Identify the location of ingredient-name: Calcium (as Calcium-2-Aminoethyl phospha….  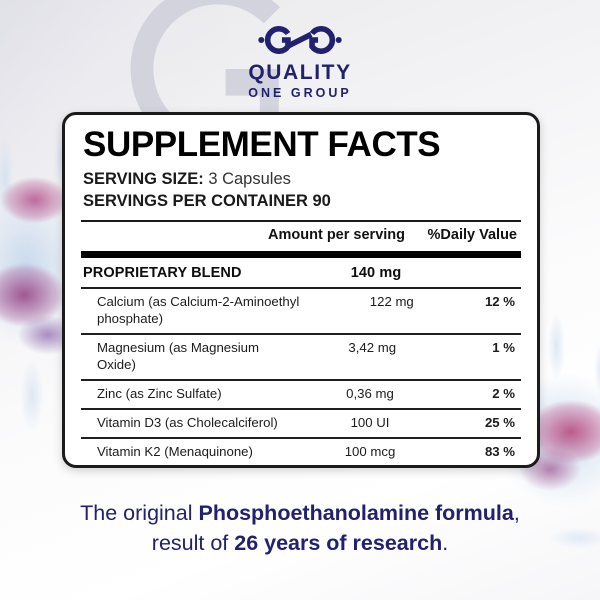
(198, 310).